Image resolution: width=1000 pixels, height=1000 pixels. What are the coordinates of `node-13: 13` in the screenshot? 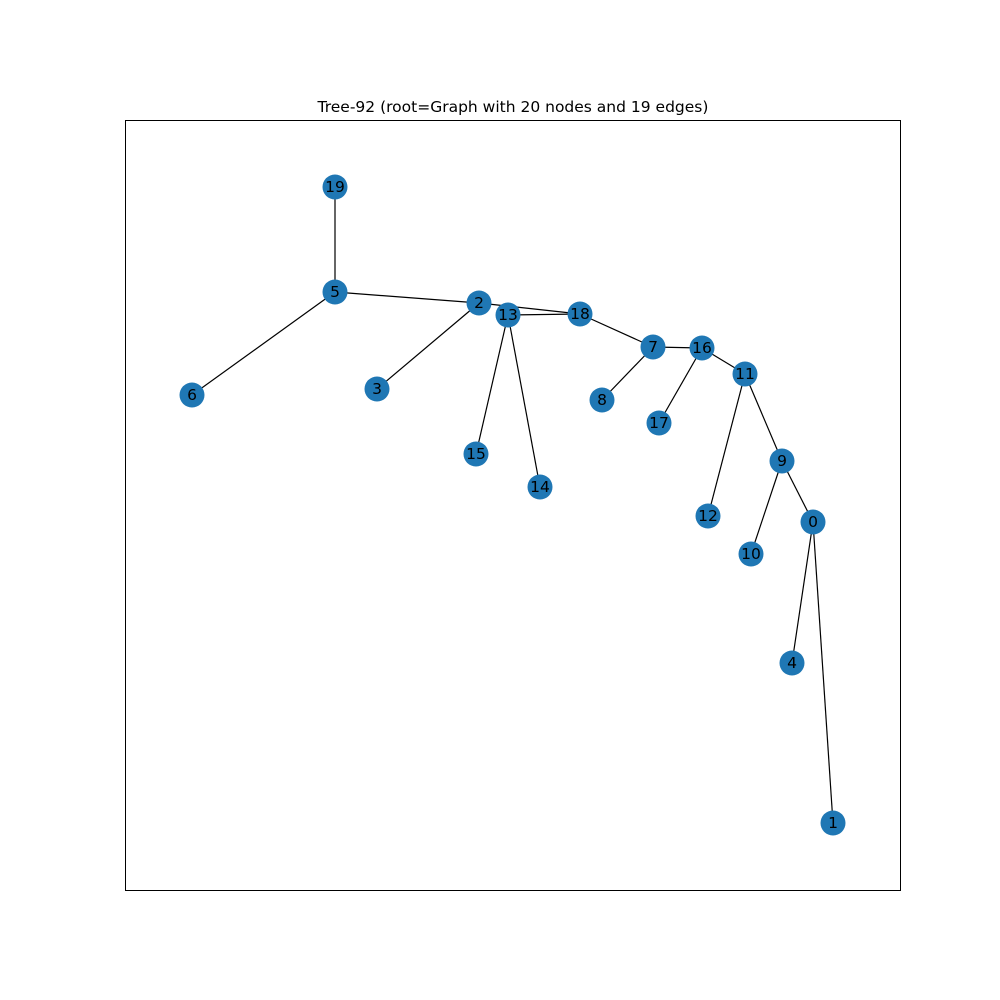 It's located at (508, 315).